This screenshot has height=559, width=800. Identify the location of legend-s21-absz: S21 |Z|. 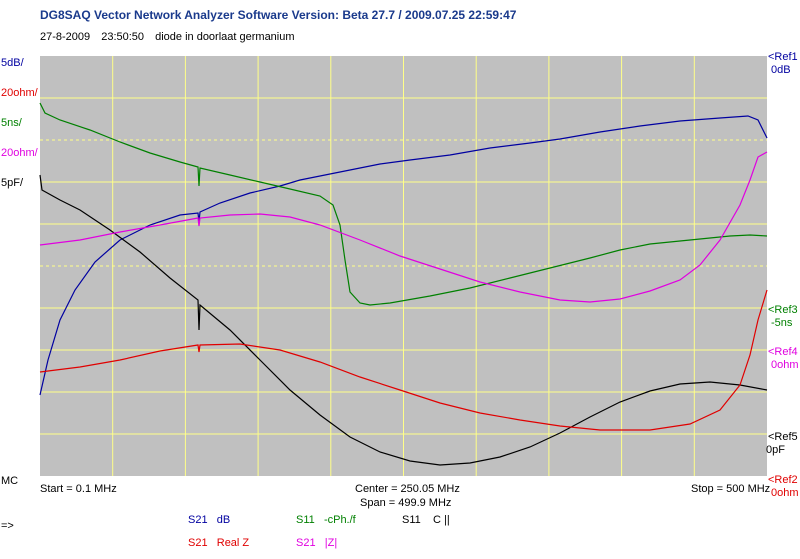
(316, 543).